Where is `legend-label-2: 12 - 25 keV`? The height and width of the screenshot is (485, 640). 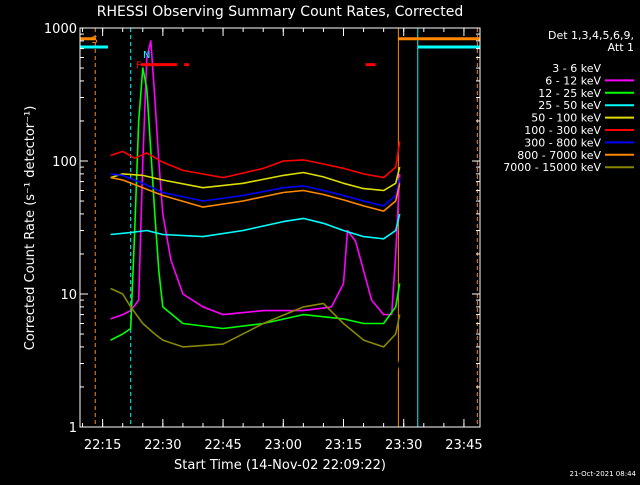 legend-label-2: 12 - 25 keV is located at coordinates (569, 93).